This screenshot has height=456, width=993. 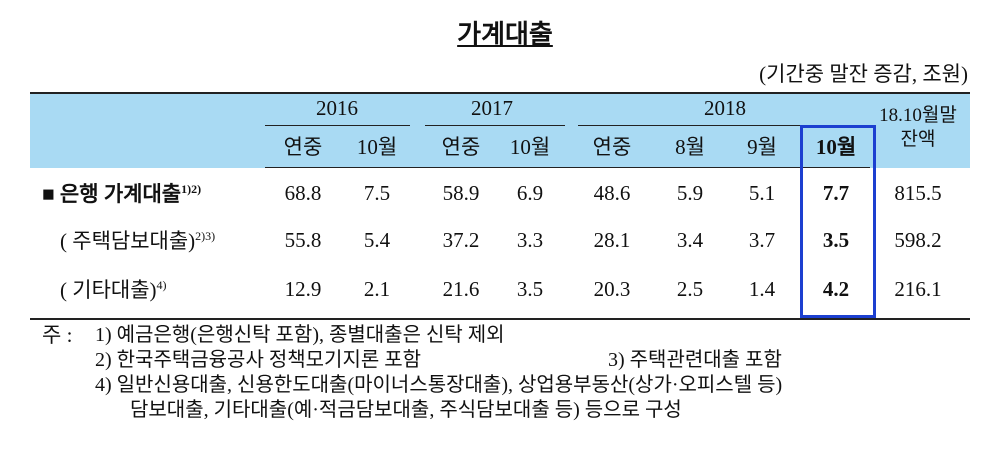 What do you see at coordinates (461, 240) in the screenshot?
I see `cell: 37.2` at bounding box center [461, 240].